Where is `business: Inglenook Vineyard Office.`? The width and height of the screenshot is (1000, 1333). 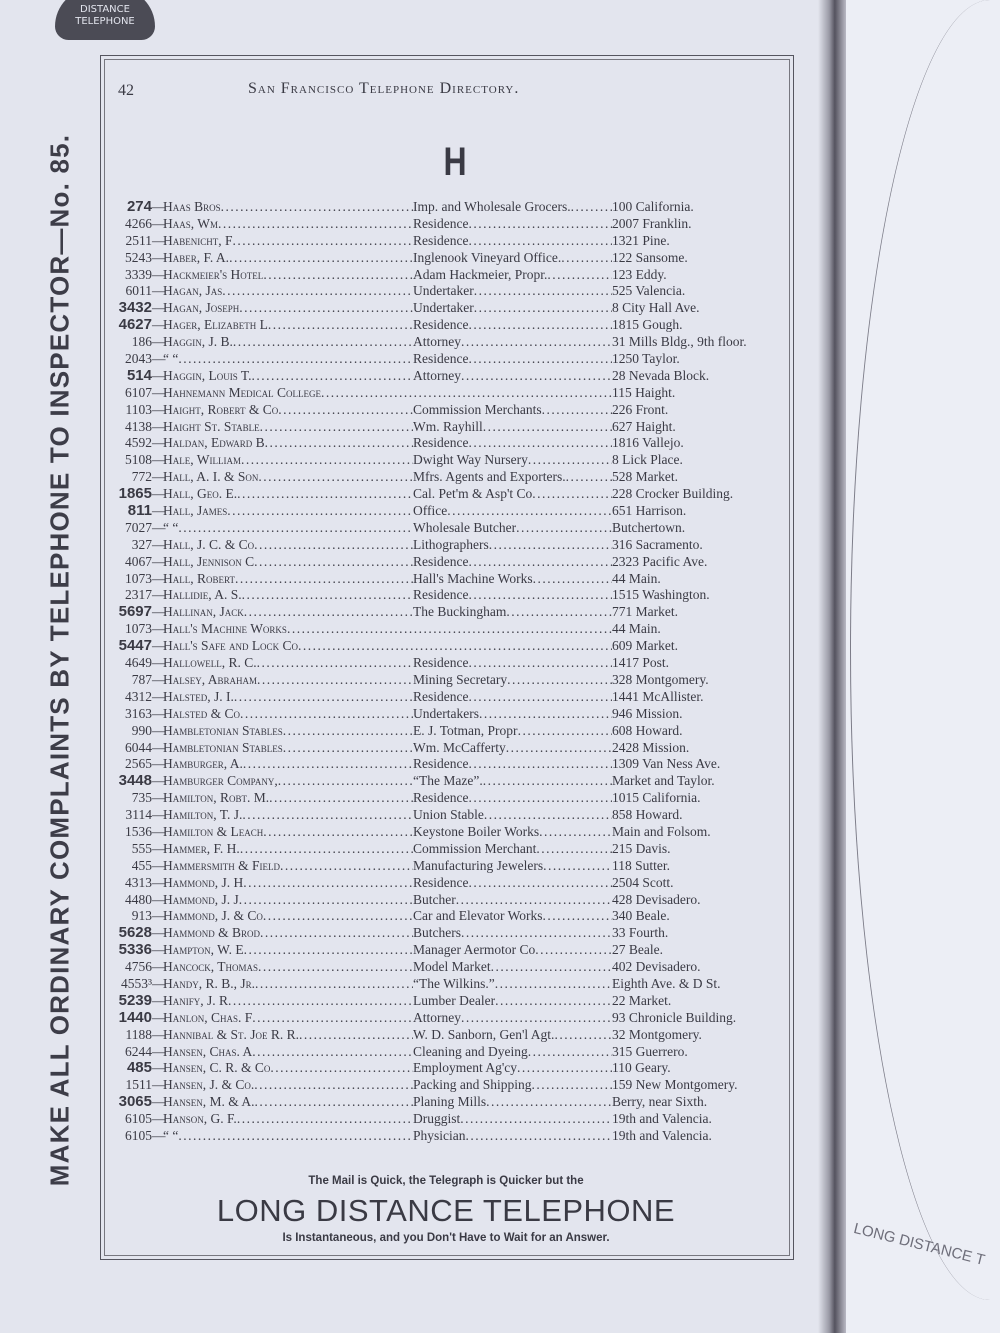 business: Inglenook Vineyard Office. is located at coordinates (512, 258).